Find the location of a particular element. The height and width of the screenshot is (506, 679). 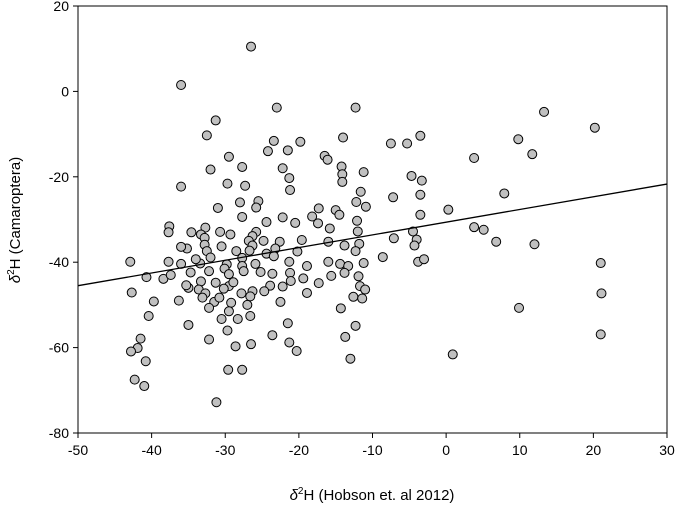

x-tick-label: -20 is located at coordinates (299, 450).